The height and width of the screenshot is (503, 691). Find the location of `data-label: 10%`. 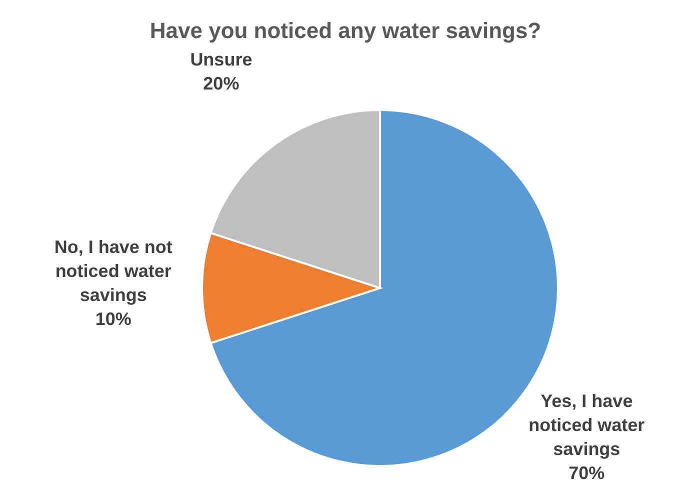

data-label: 10% is located at coordinates (113, 319).